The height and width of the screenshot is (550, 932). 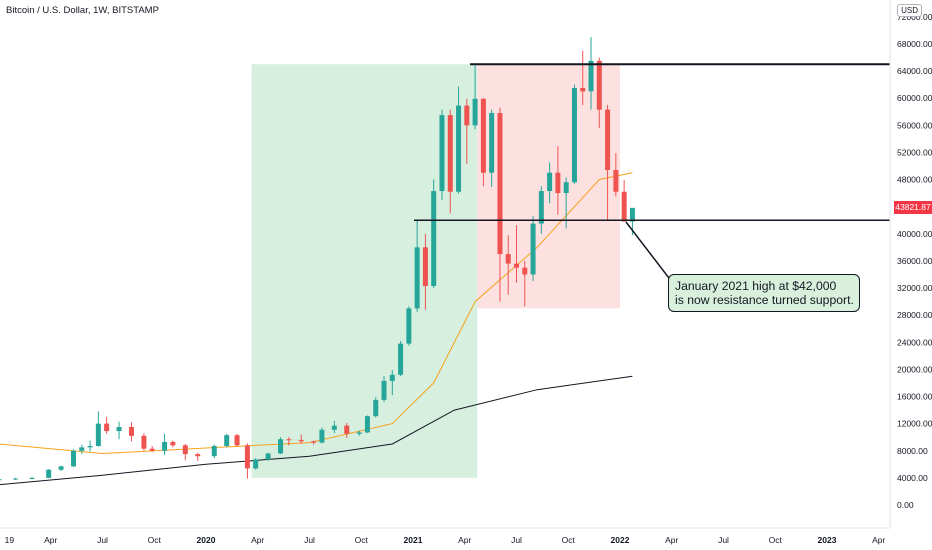 I want to click on y-tick-label: 48000.00, so click(x=914, y=180).